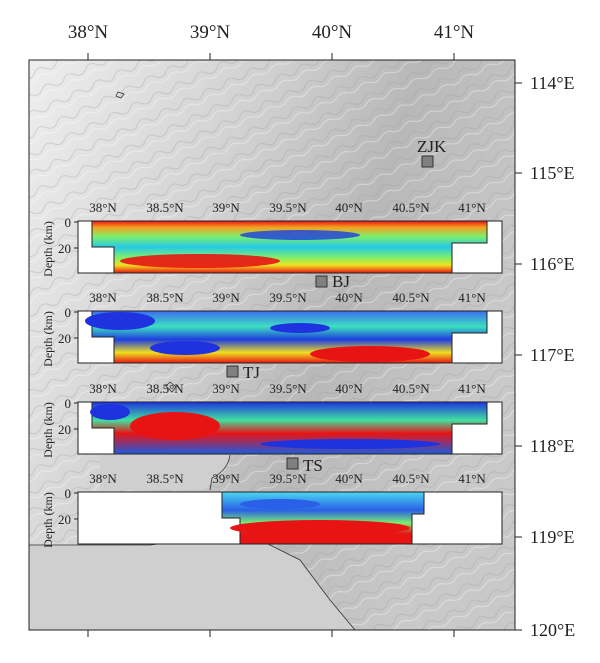 The height and width of the screenshot is (663, 600). I want to click on lon-tick-label: 117°E, so click(552, 355).